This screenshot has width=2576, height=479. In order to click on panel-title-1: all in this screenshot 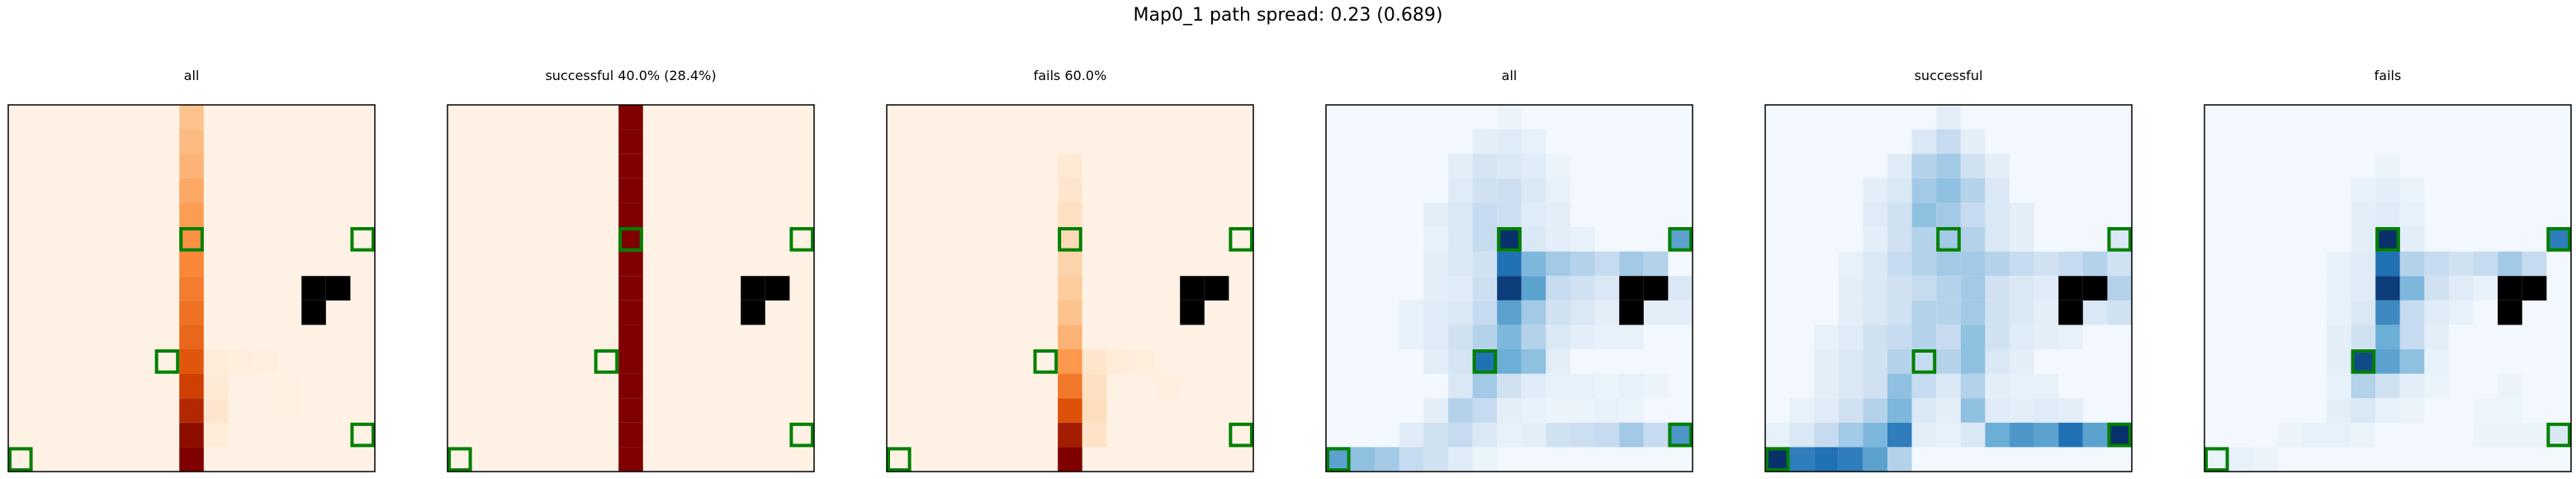, I will do `click(191, 76)`.